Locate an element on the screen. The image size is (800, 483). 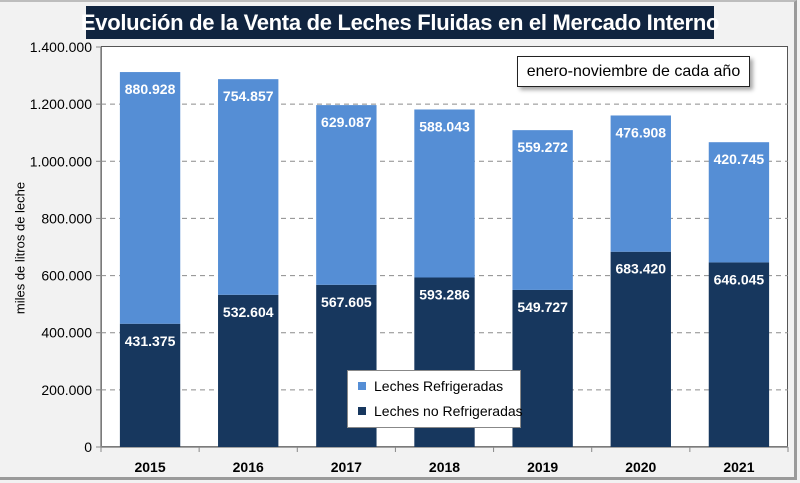
bar-refrigeradas-2020 is located at coordinates (640, 183).